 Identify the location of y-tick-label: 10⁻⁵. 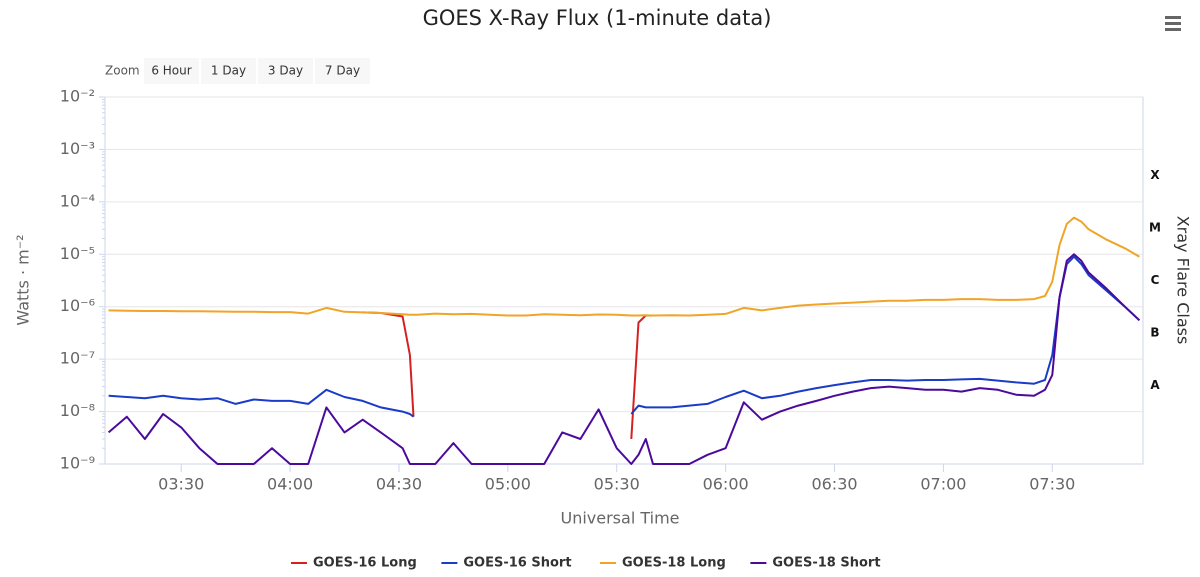
(77, 253).